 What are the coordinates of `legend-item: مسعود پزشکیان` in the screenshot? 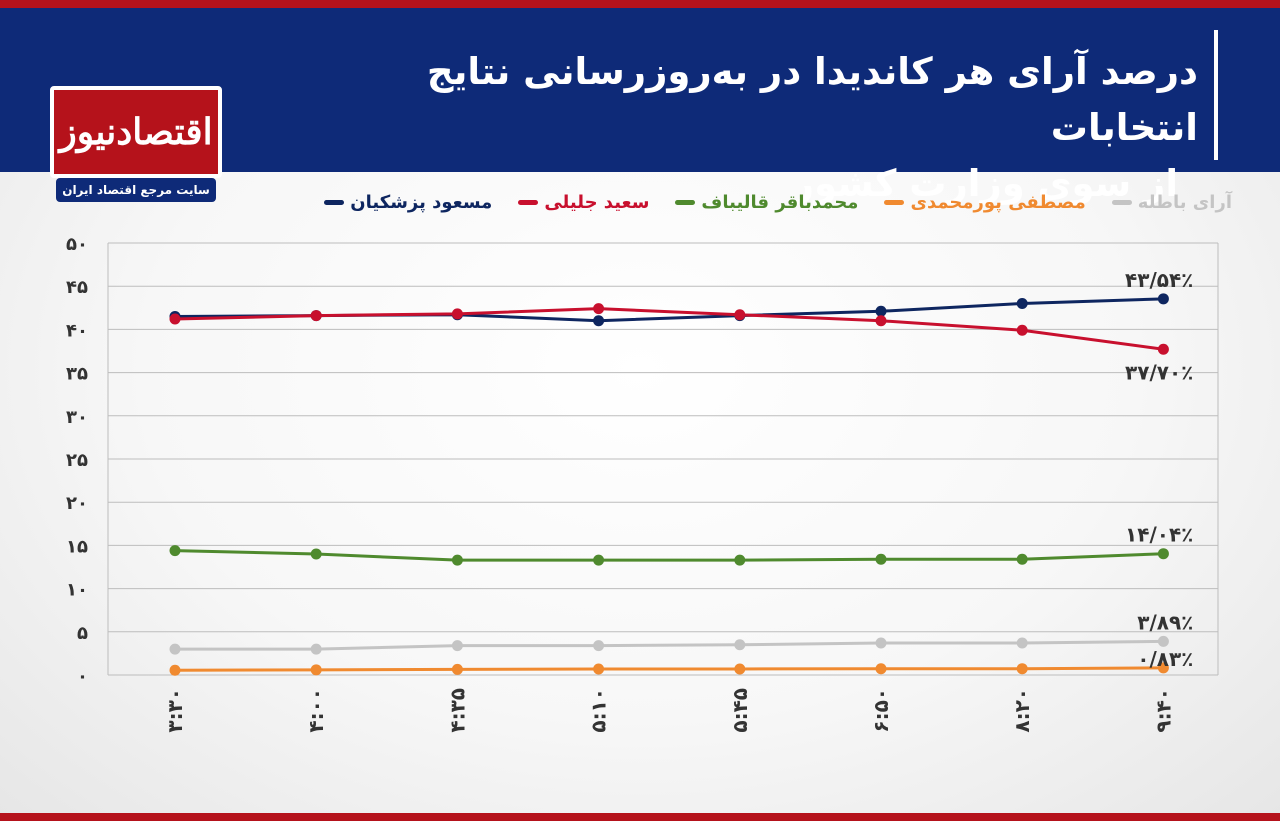 It's located at (408, 202).